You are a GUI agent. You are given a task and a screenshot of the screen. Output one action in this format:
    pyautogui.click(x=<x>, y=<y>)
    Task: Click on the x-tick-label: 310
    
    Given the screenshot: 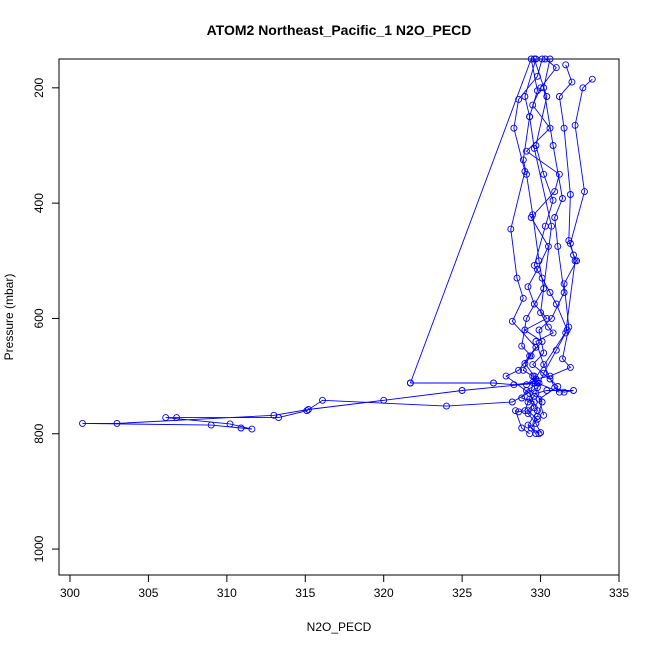 What is the action you would take?
    pyautogui.click(x=227, y=593)
    